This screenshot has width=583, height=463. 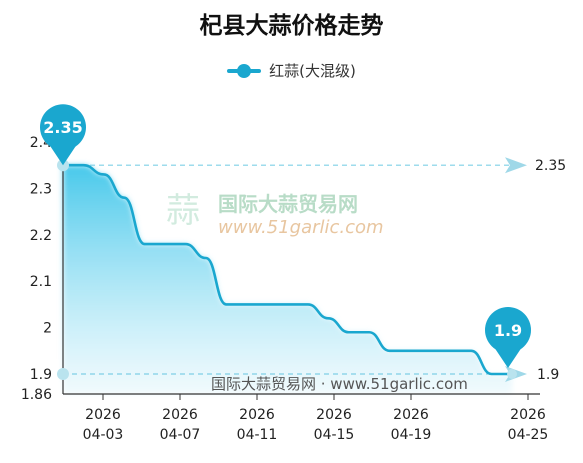 I want to click on max-reference-label: 2.35, so click(x=550, y=166).